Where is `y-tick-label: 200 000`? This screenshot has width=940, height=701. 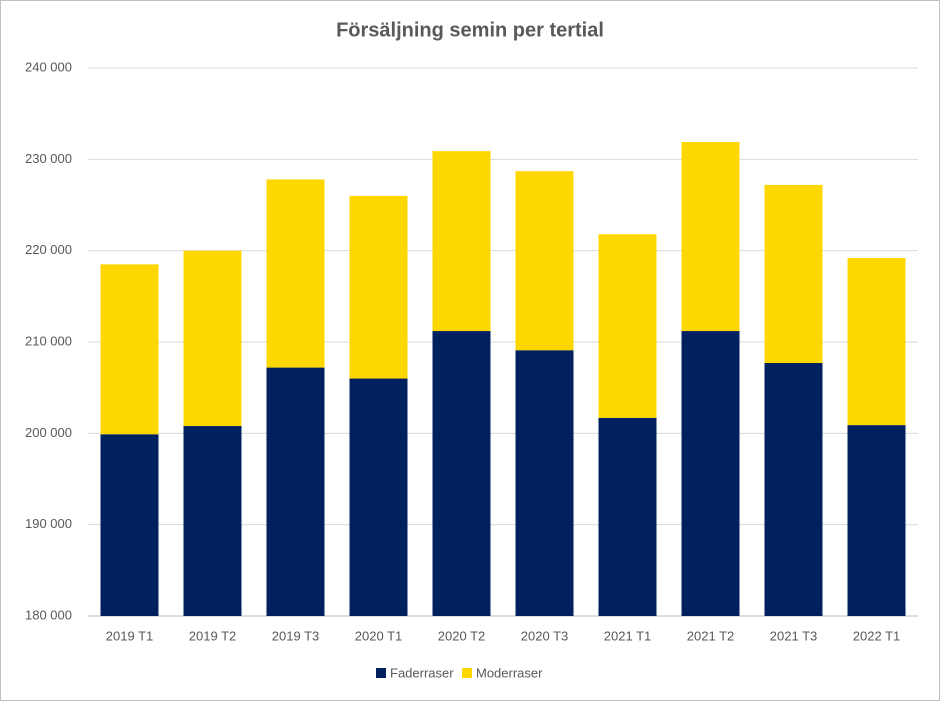
y-tick-label: 200 000 is located at coordinates (48, 432).